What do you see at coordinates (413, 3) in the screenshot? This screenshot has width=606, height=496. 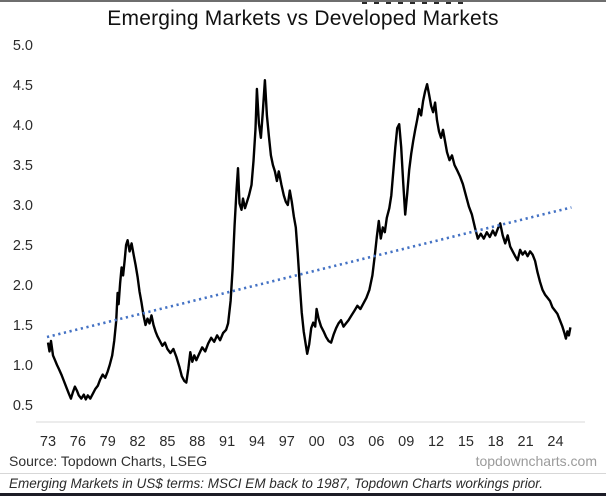 I see `cropped-text-artifact` at bounding box center [413, 3].